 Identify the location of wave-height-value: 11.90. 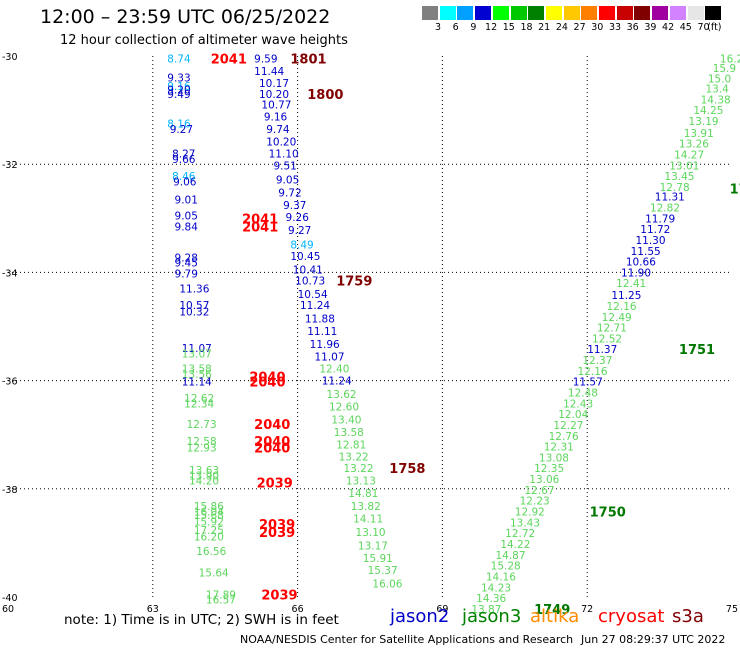
(636, 273).